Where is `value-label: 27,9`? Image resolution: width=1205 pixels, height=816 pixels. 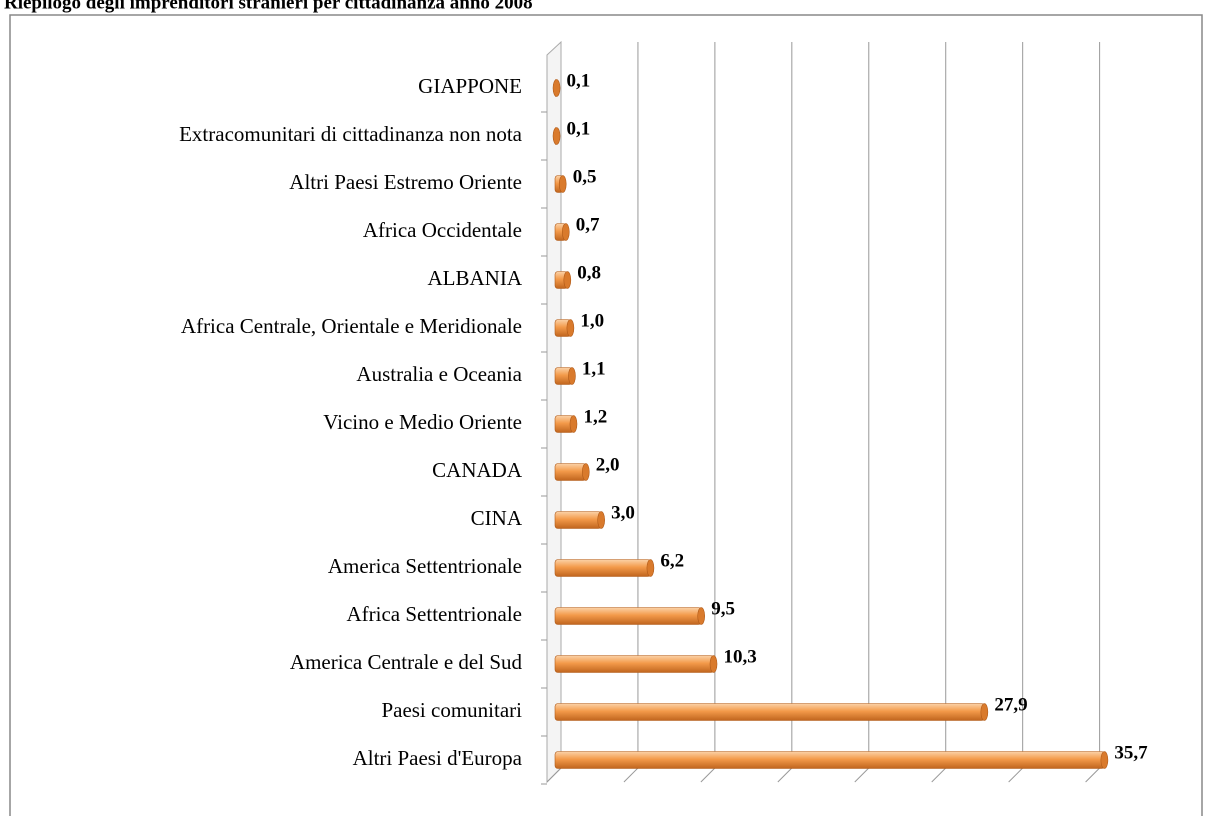
value-label: 27,9 is located at coordinates (1010, 704).